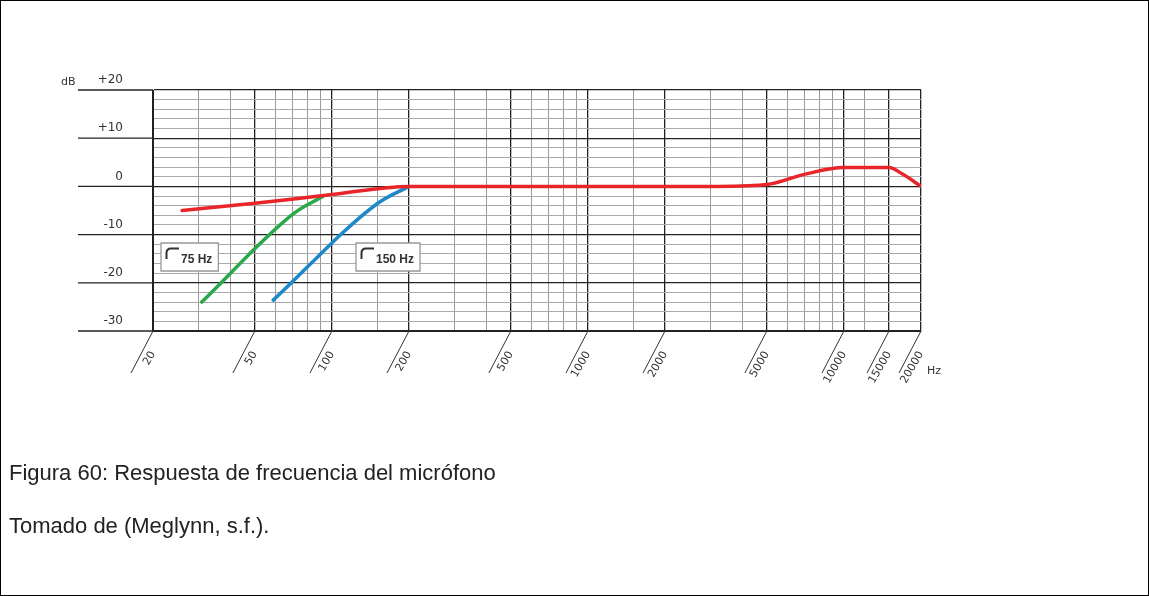  What do you see at coordinates (197, 259) in the screenshot?
I see `annotation: 75 Hz` at bounding box center [197, 259].